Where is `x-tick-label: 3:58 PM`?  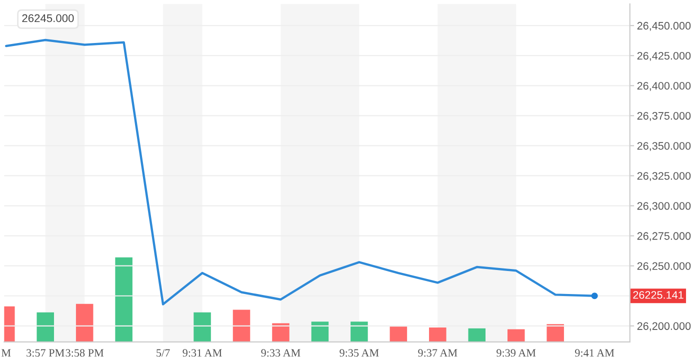
x-tick-label: 3:58 PM is located at coordinates (85, 353).